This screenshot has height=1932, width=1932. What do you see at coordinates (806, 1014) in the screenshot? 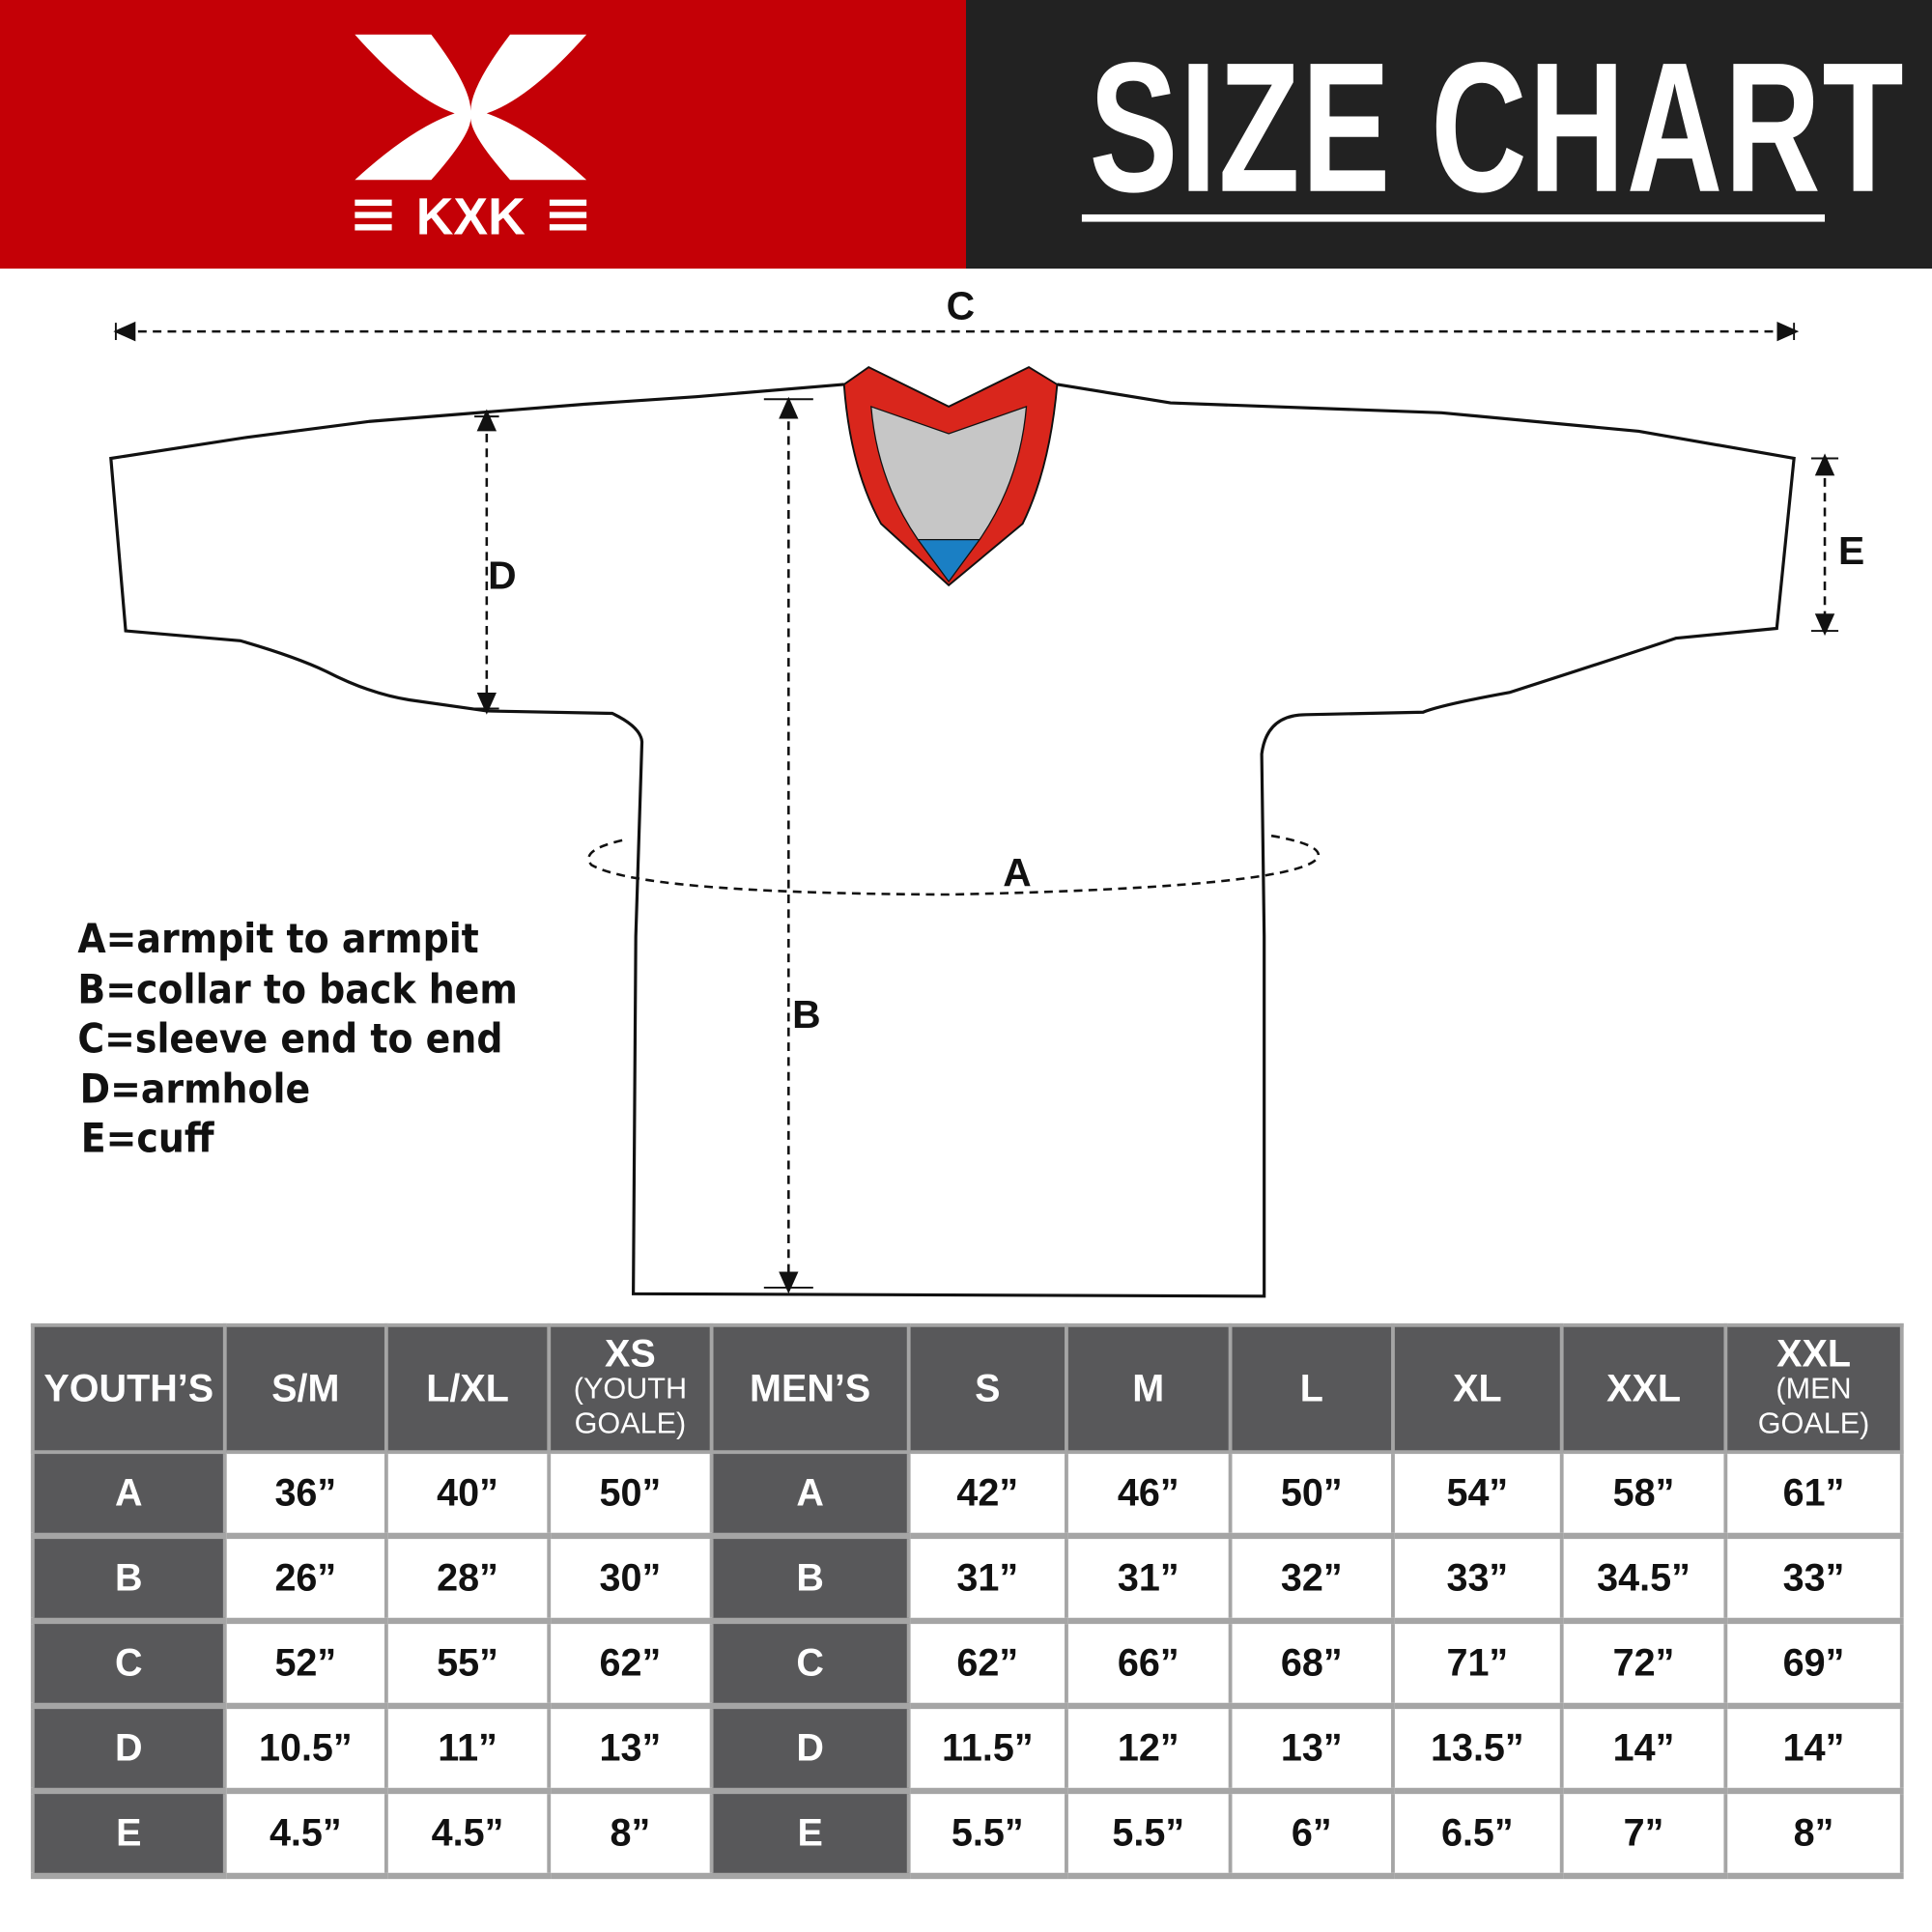
I see `label-b: B` at bounding box center [806, 1014].